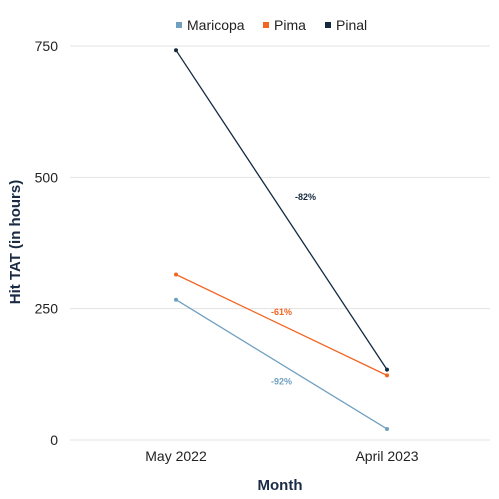 The width and height of the screenshot is (499, 499). What do you see at coordinates (280, 485) in the screenshot?
I see `x-axis-title: Month` at bounding box center [280, 485].